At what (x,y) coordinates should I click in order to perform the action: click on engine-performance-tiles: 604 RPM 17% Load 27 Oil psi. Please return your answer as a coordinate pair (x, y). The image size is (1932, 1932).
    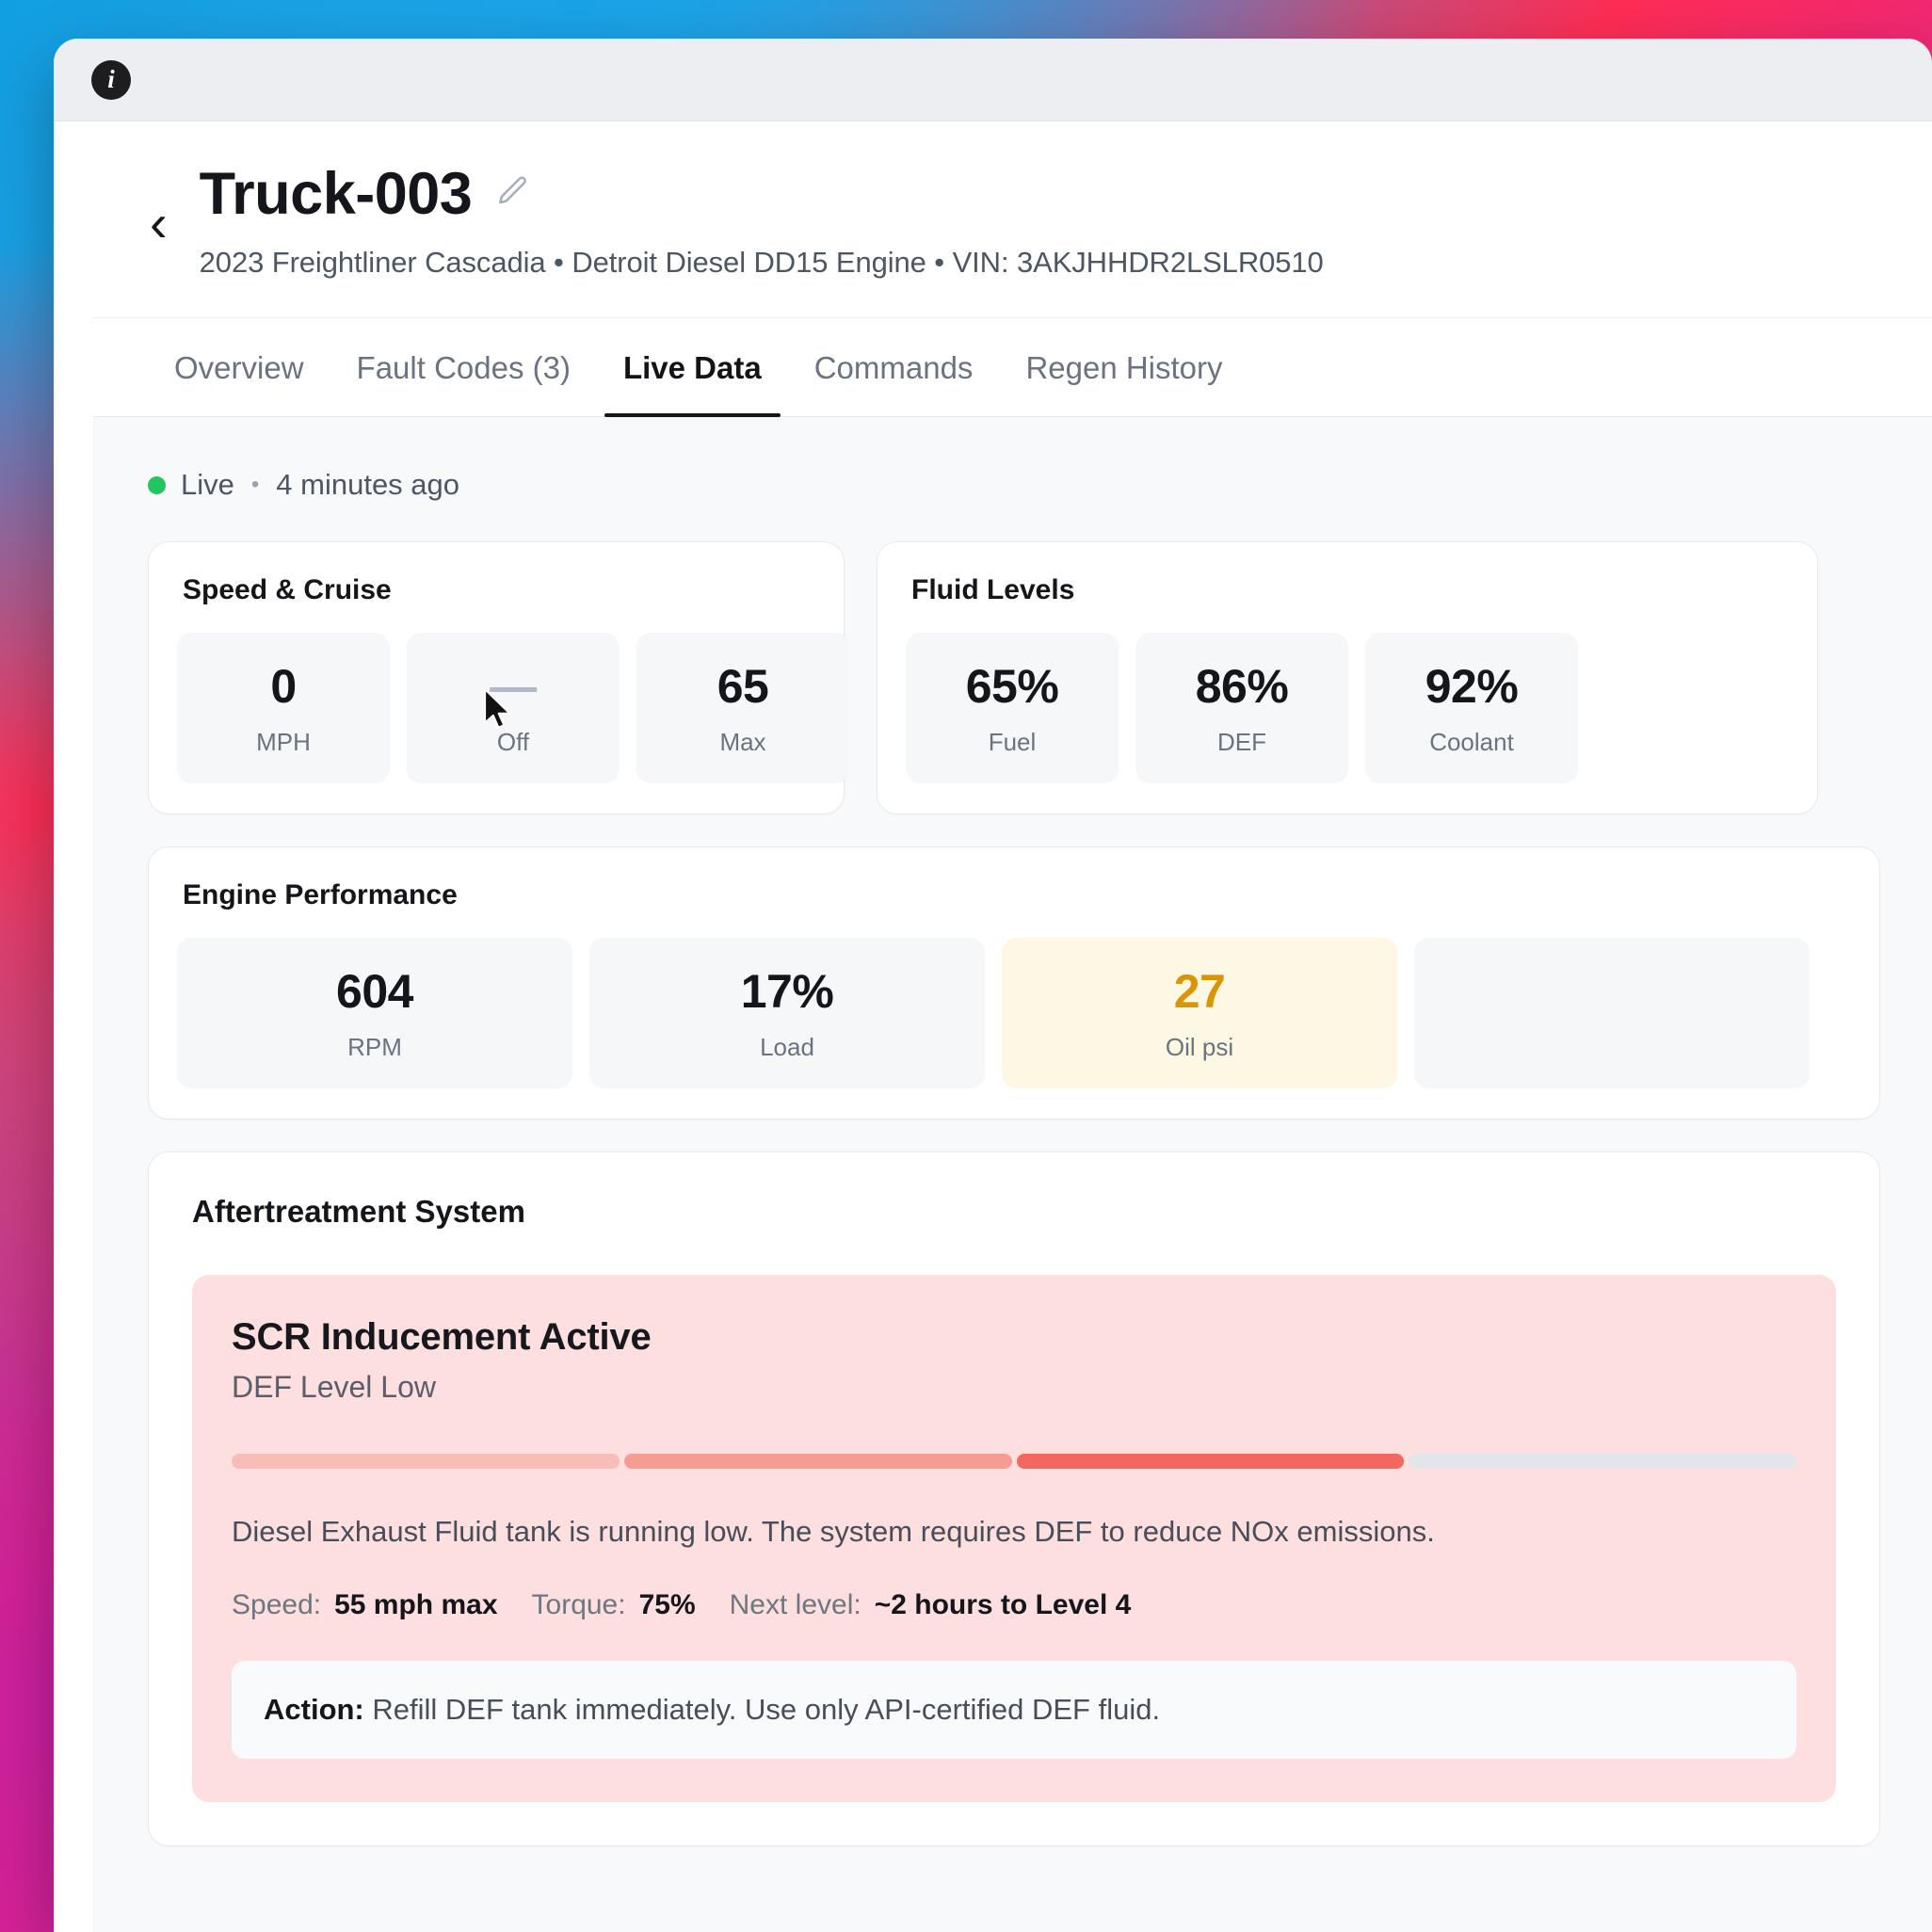
    Looking at the image, I should click on (1014, 1013).